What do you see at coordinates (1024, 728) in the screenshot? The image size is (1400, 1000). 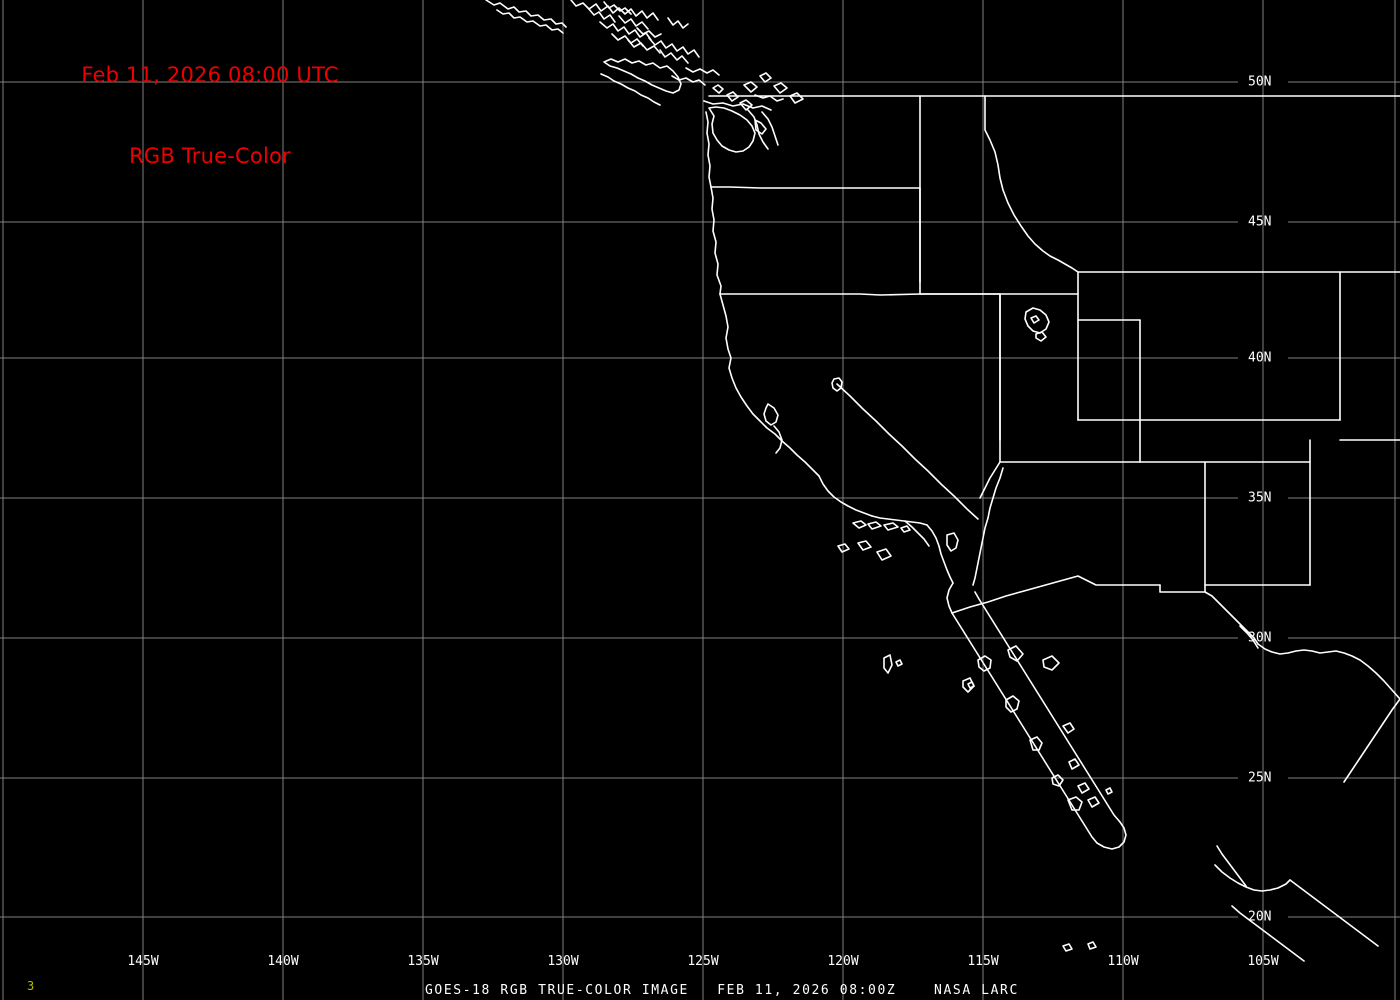 I see `coast-baja-pacific` at bounding box center [1024, 728].